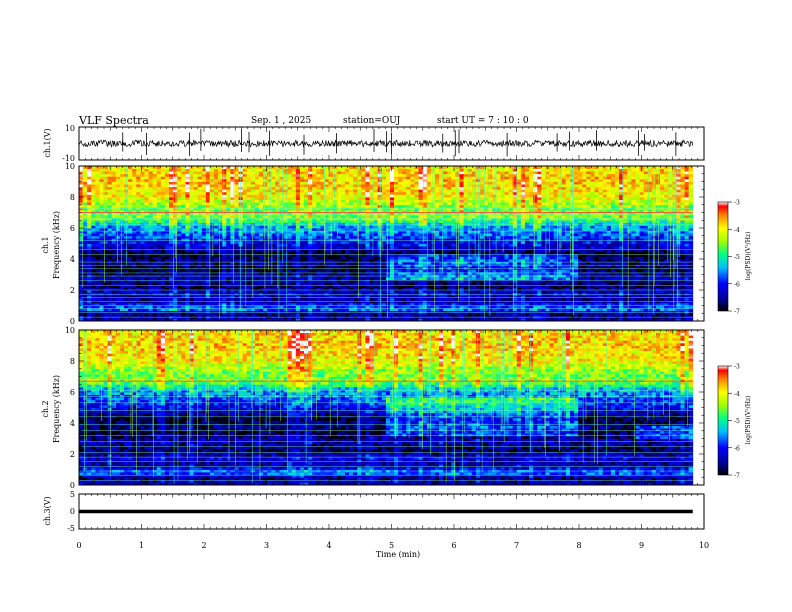 The height and width of the screenshot is (612, 792). What do you see at coordinates (47, 510) in the screenshot?
I see `ch3-waveform-ylabel: ch.3(V)` at bounding box center [47, 510].